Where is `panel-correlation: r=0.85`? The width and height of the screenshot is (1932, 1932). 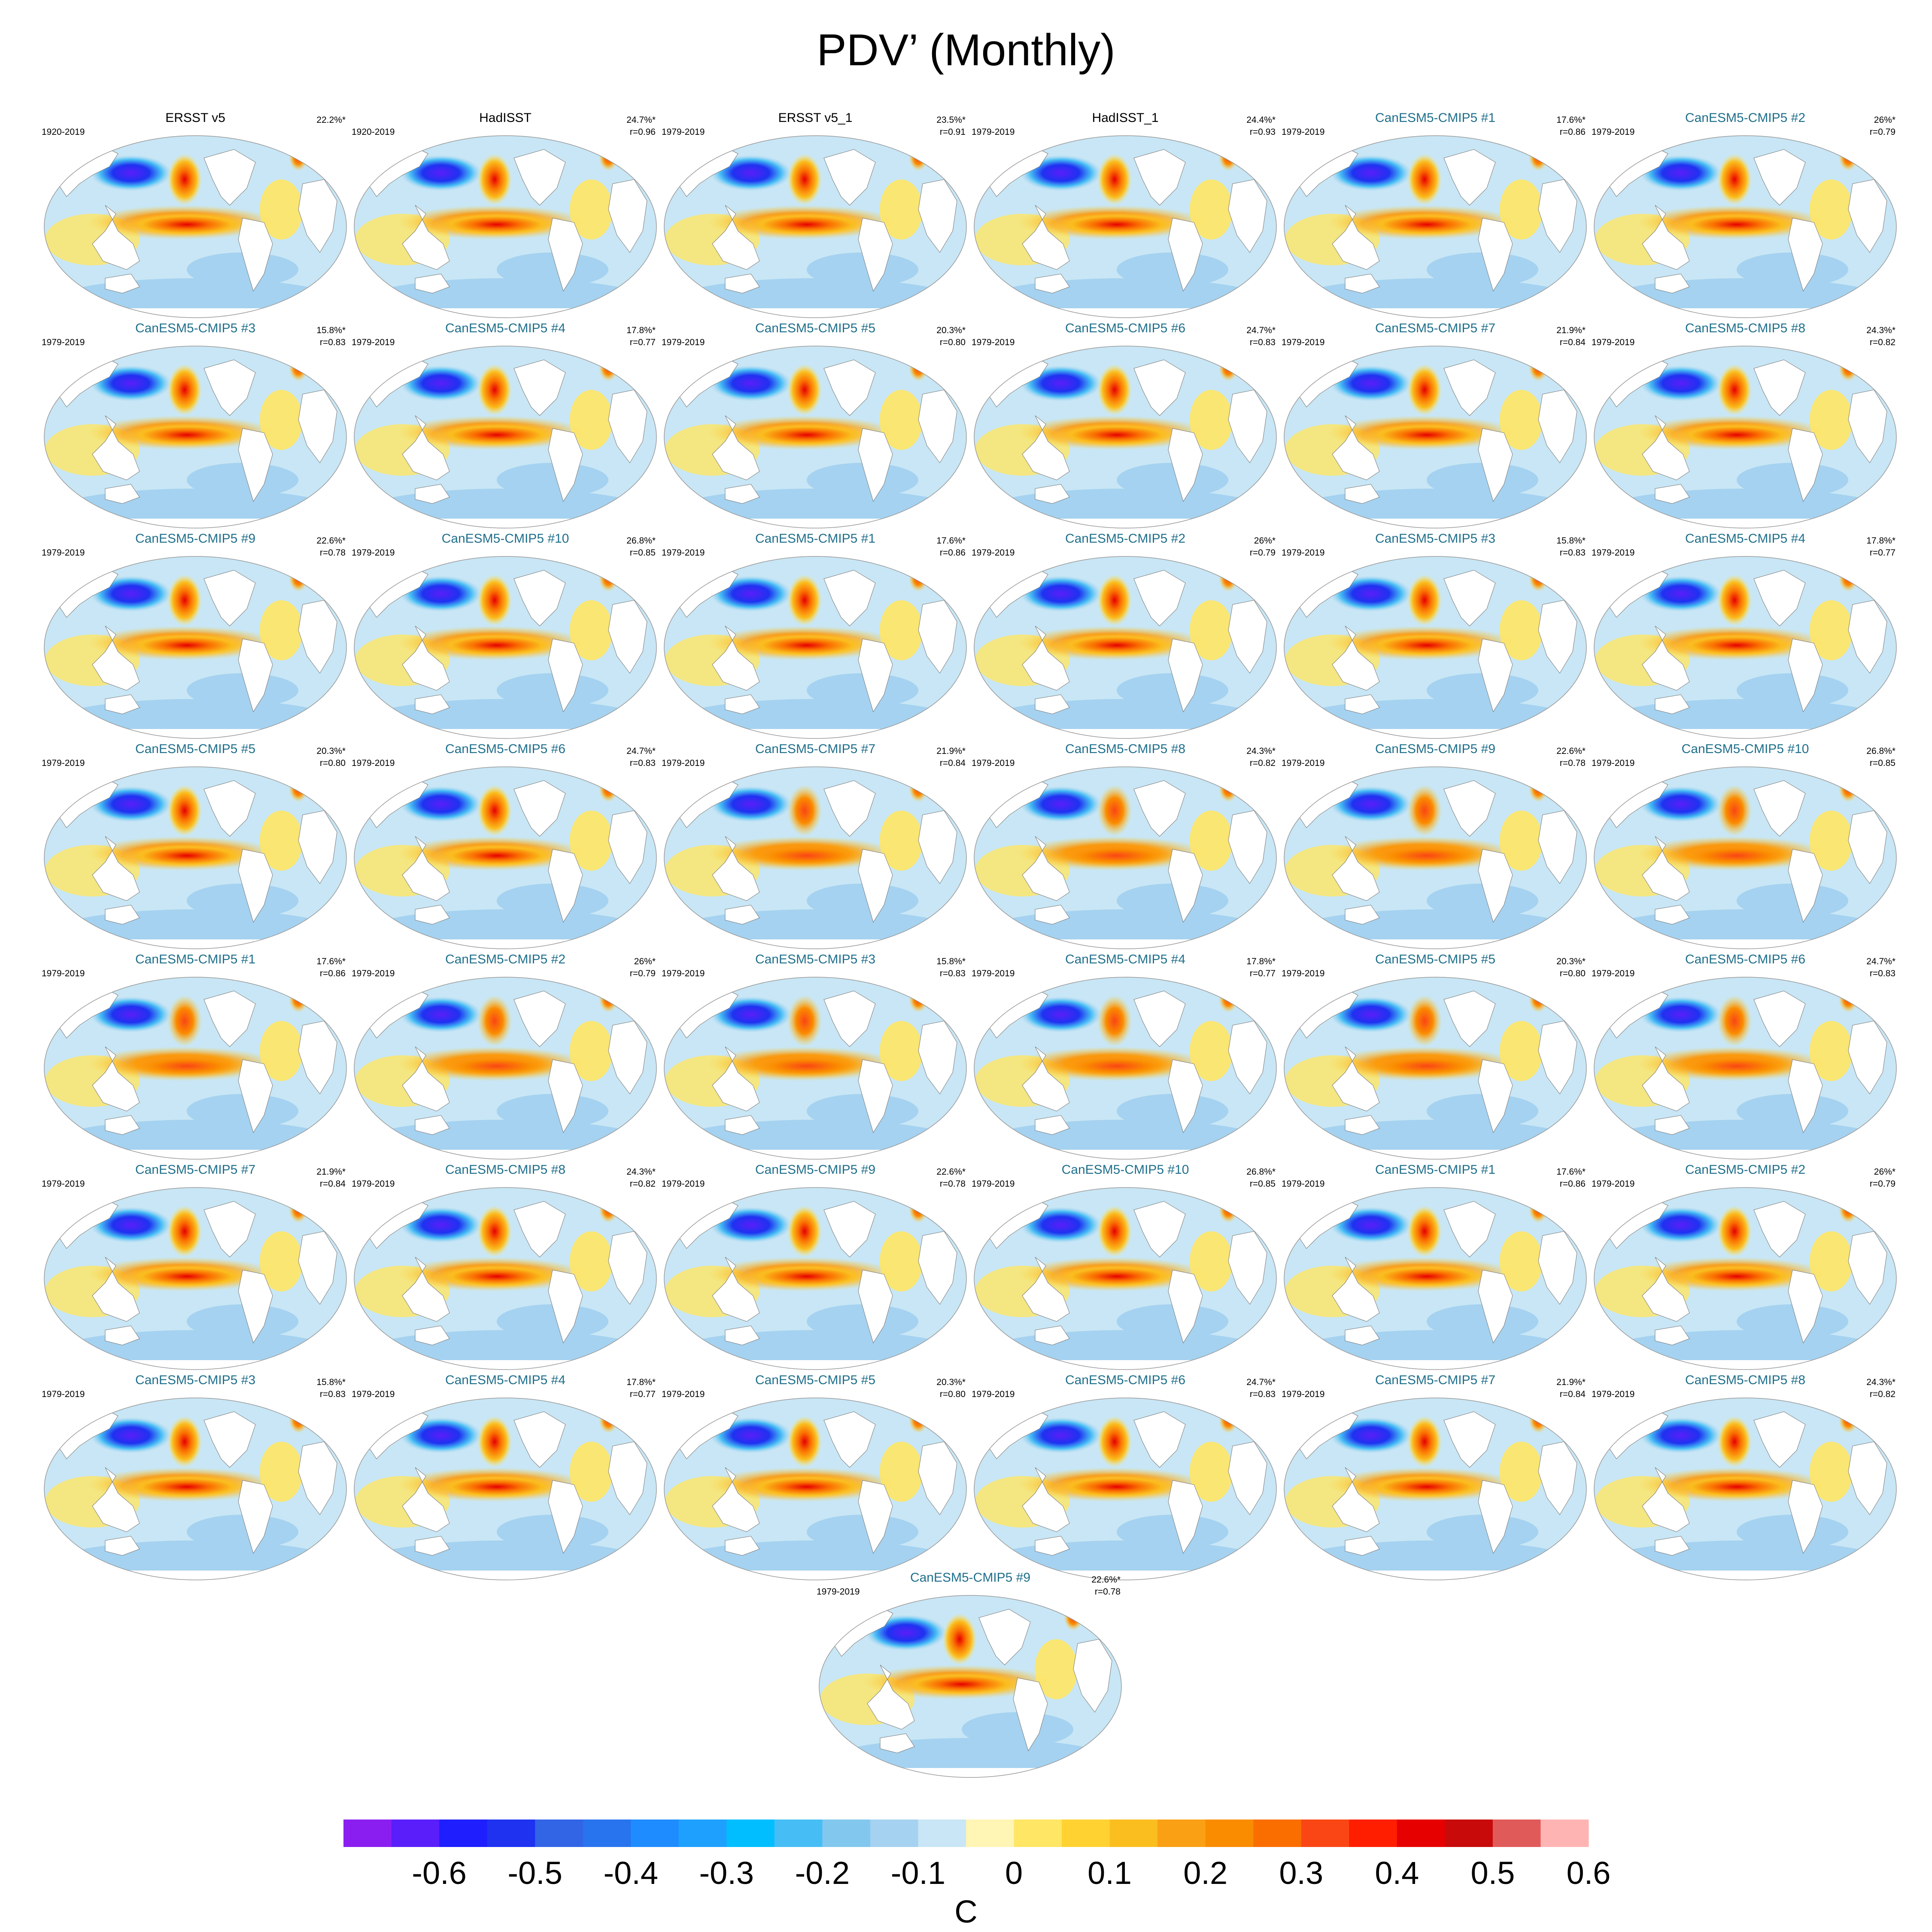
panel-correlation: r=0.85 is located at coordinates (642, 553).